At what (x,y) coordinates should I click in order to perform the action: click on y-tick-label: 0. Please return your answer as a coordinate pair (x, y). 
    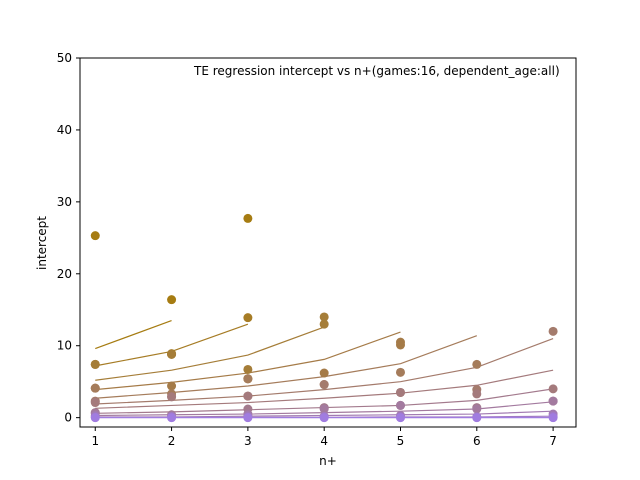
    Looking at the image, I should click on (68, 418).